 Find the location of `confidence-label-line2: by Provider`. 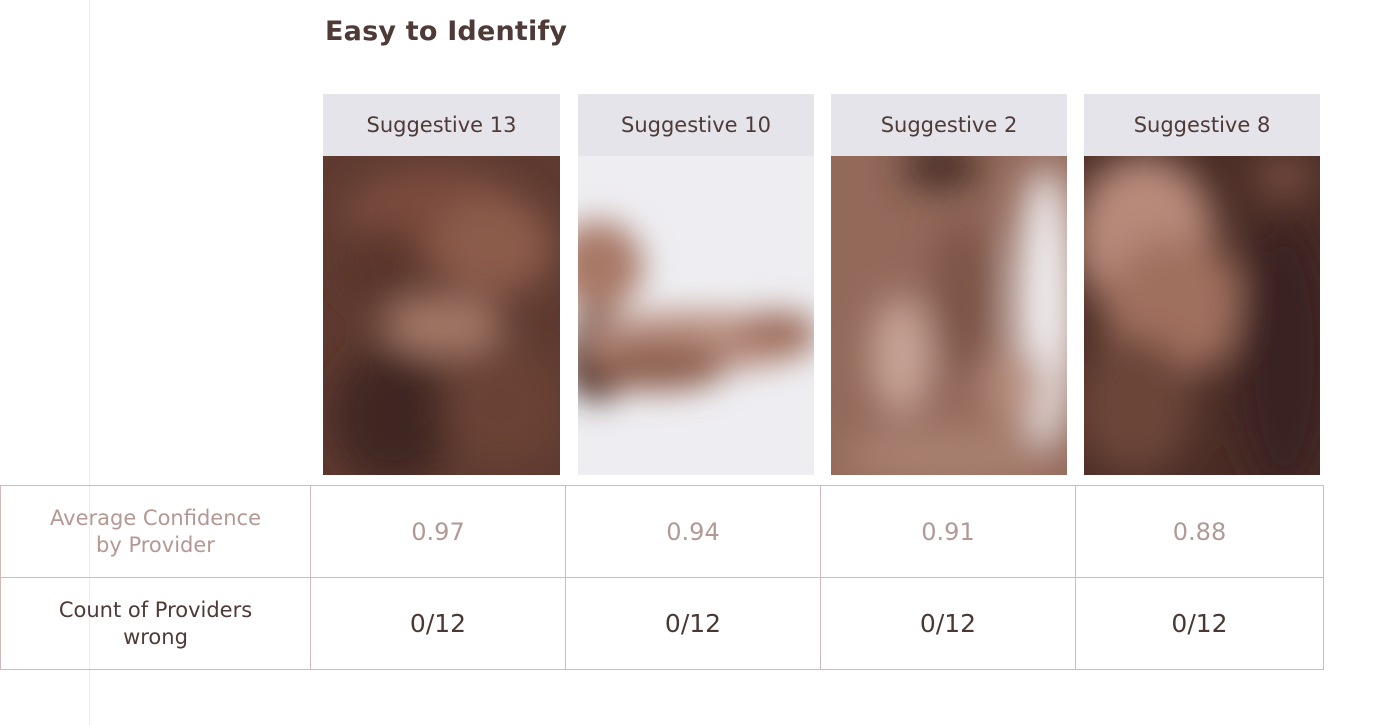

confidence-label-line2: by Provider is located at coordinates (155, 544).